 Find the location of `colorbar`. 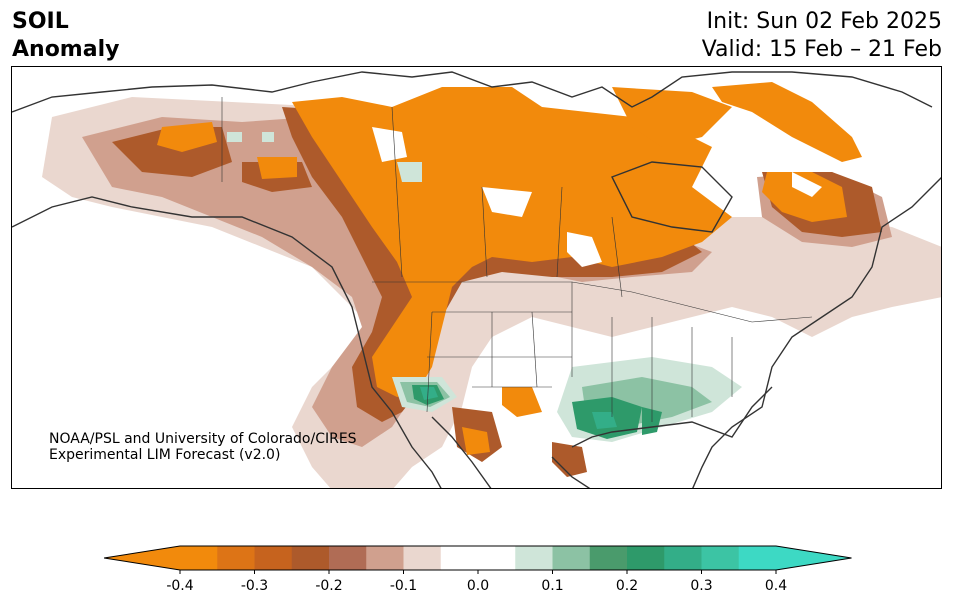

colorbar is located at coordinates (478, 559).